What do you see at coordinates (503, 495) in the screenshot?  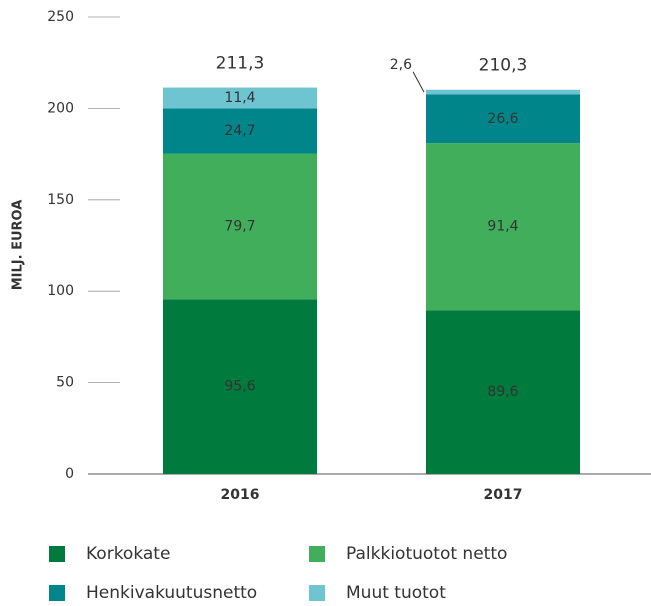 I see `x-tick-label: 2017` at bounding box center [503, 495].